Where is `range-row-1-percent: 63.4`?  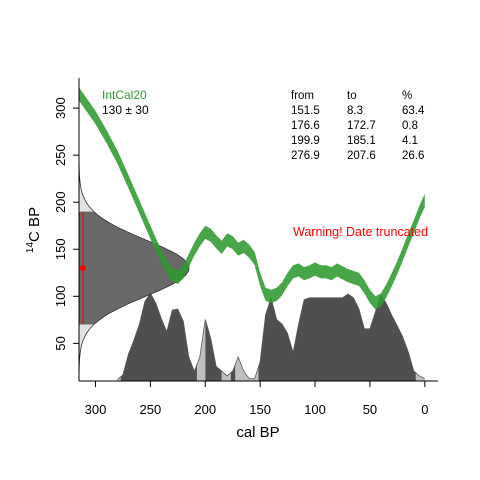 range-row-1-percent: 63.4 is located at coordinates (413, 111).